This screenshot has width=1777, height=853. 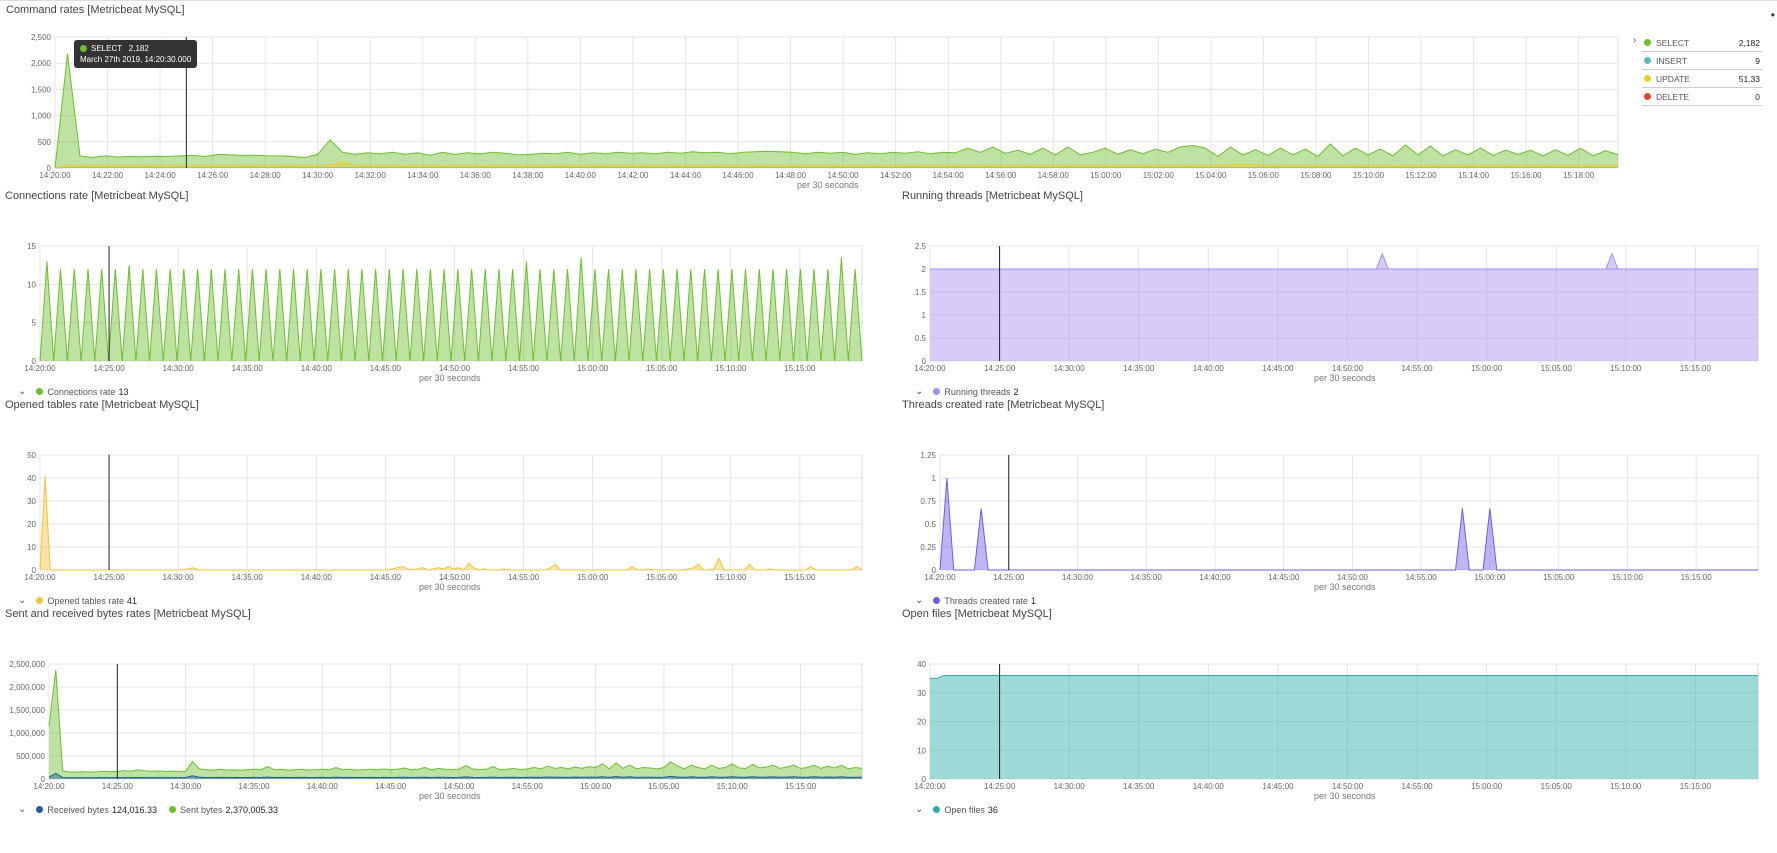 What do you see at coordinates (924, 315) in the screenshot?
I see `y-tick-label: 1` at bounding box center [924, 315].